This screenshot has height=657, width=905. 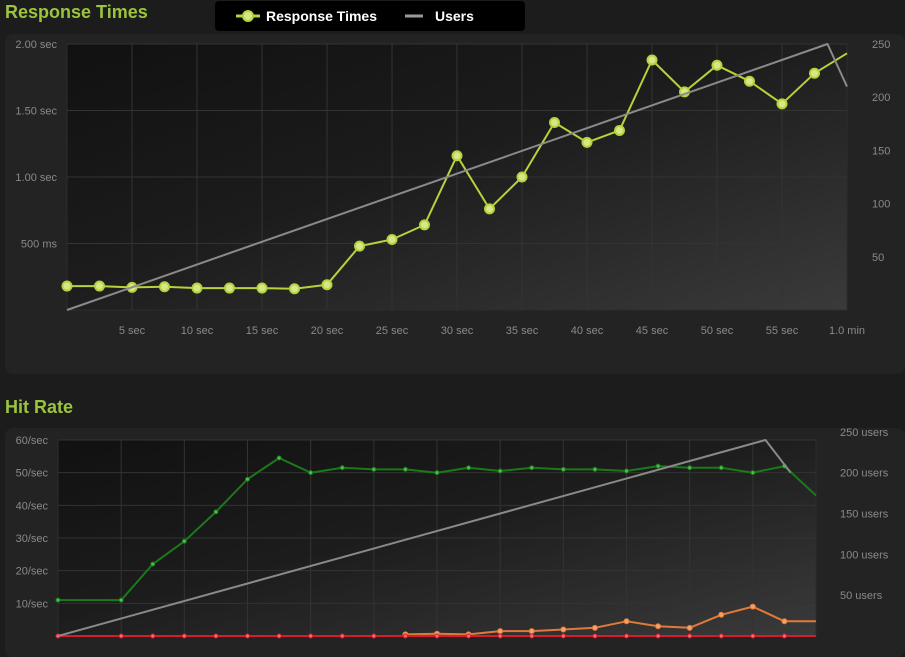 I want to click on x-tick-label: 55 sec, so click(x=782, y=331).